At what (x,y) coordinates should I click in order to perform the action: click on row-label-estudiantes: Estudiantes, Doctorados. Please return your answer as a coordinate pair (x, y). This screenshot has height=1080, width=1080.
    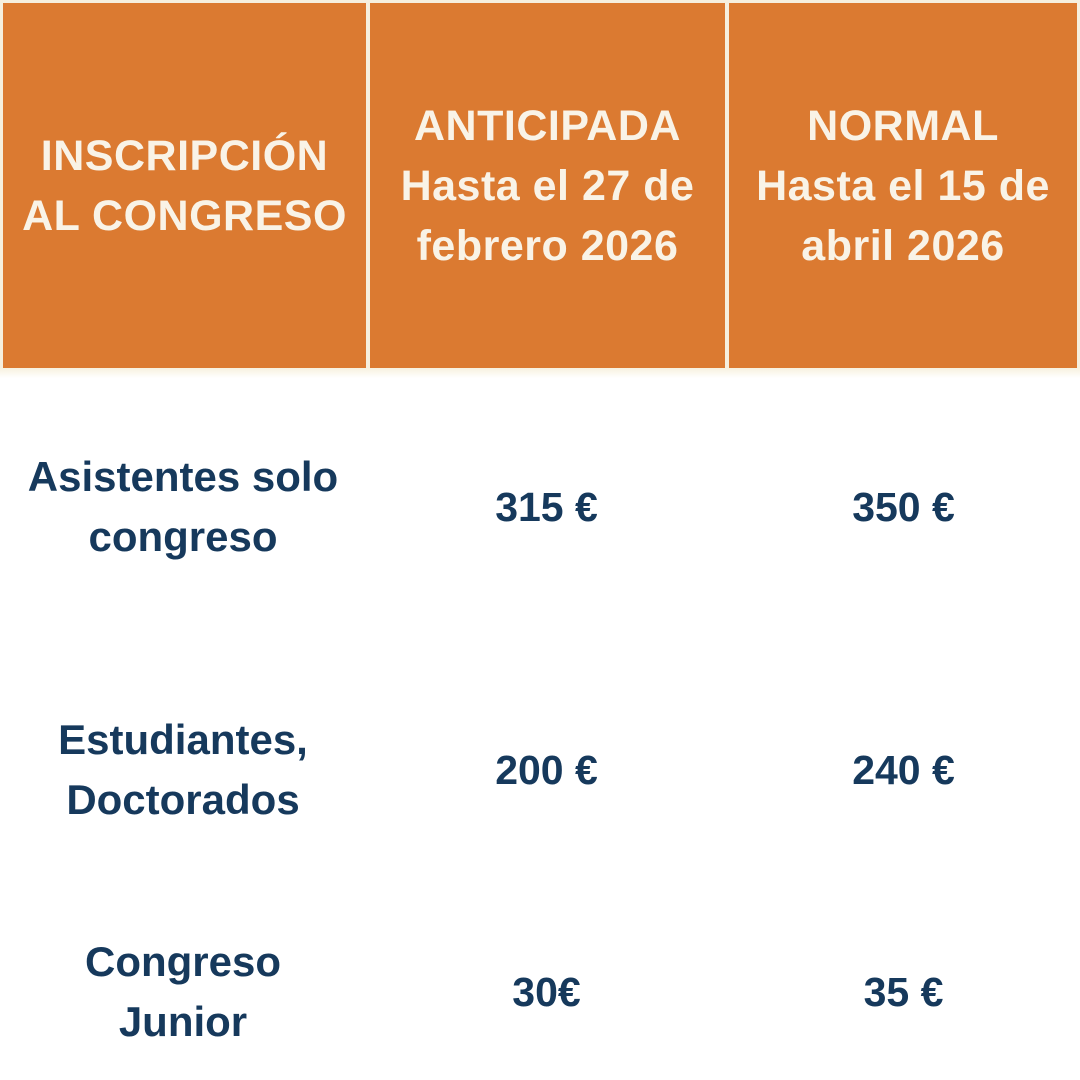
    Looking at the image, I should click on (183, 769).